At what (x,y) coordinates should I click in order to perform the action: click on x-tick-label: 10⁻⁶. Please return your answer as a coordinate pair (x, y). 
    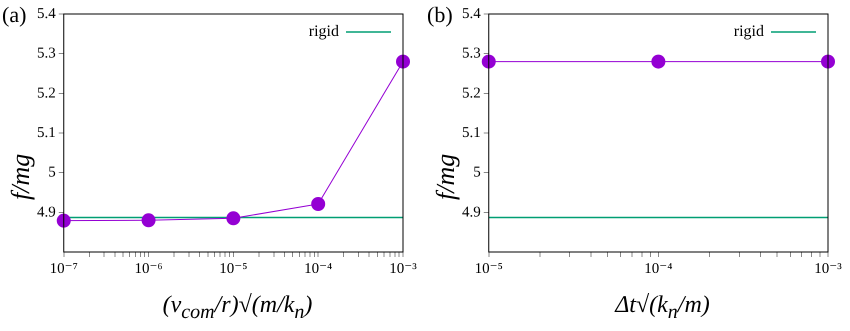
    Looking at the image, I should click on (148, 268).